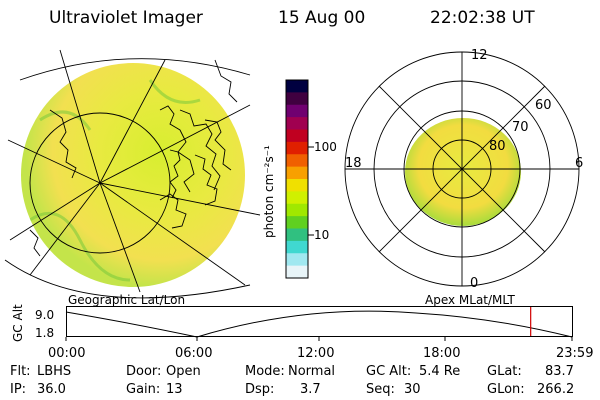 Image resolution: width=600 pixels, height=400 pixels. What do you see at coordinates (310, 389) in the screenshot?
I see `status-dsp-value: 3.7` at bounding box center [310, 389].